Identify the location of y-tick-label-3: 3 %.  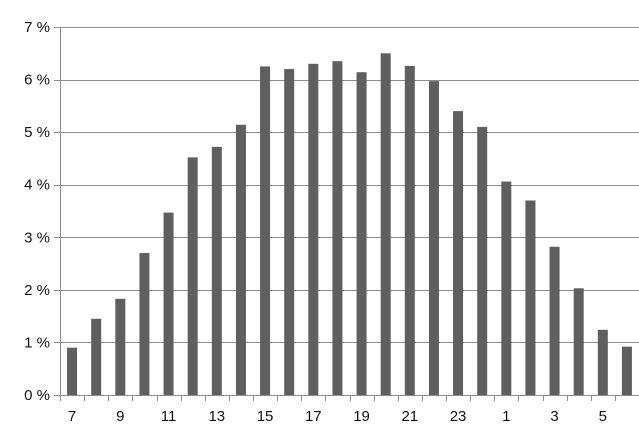
(37, 237).